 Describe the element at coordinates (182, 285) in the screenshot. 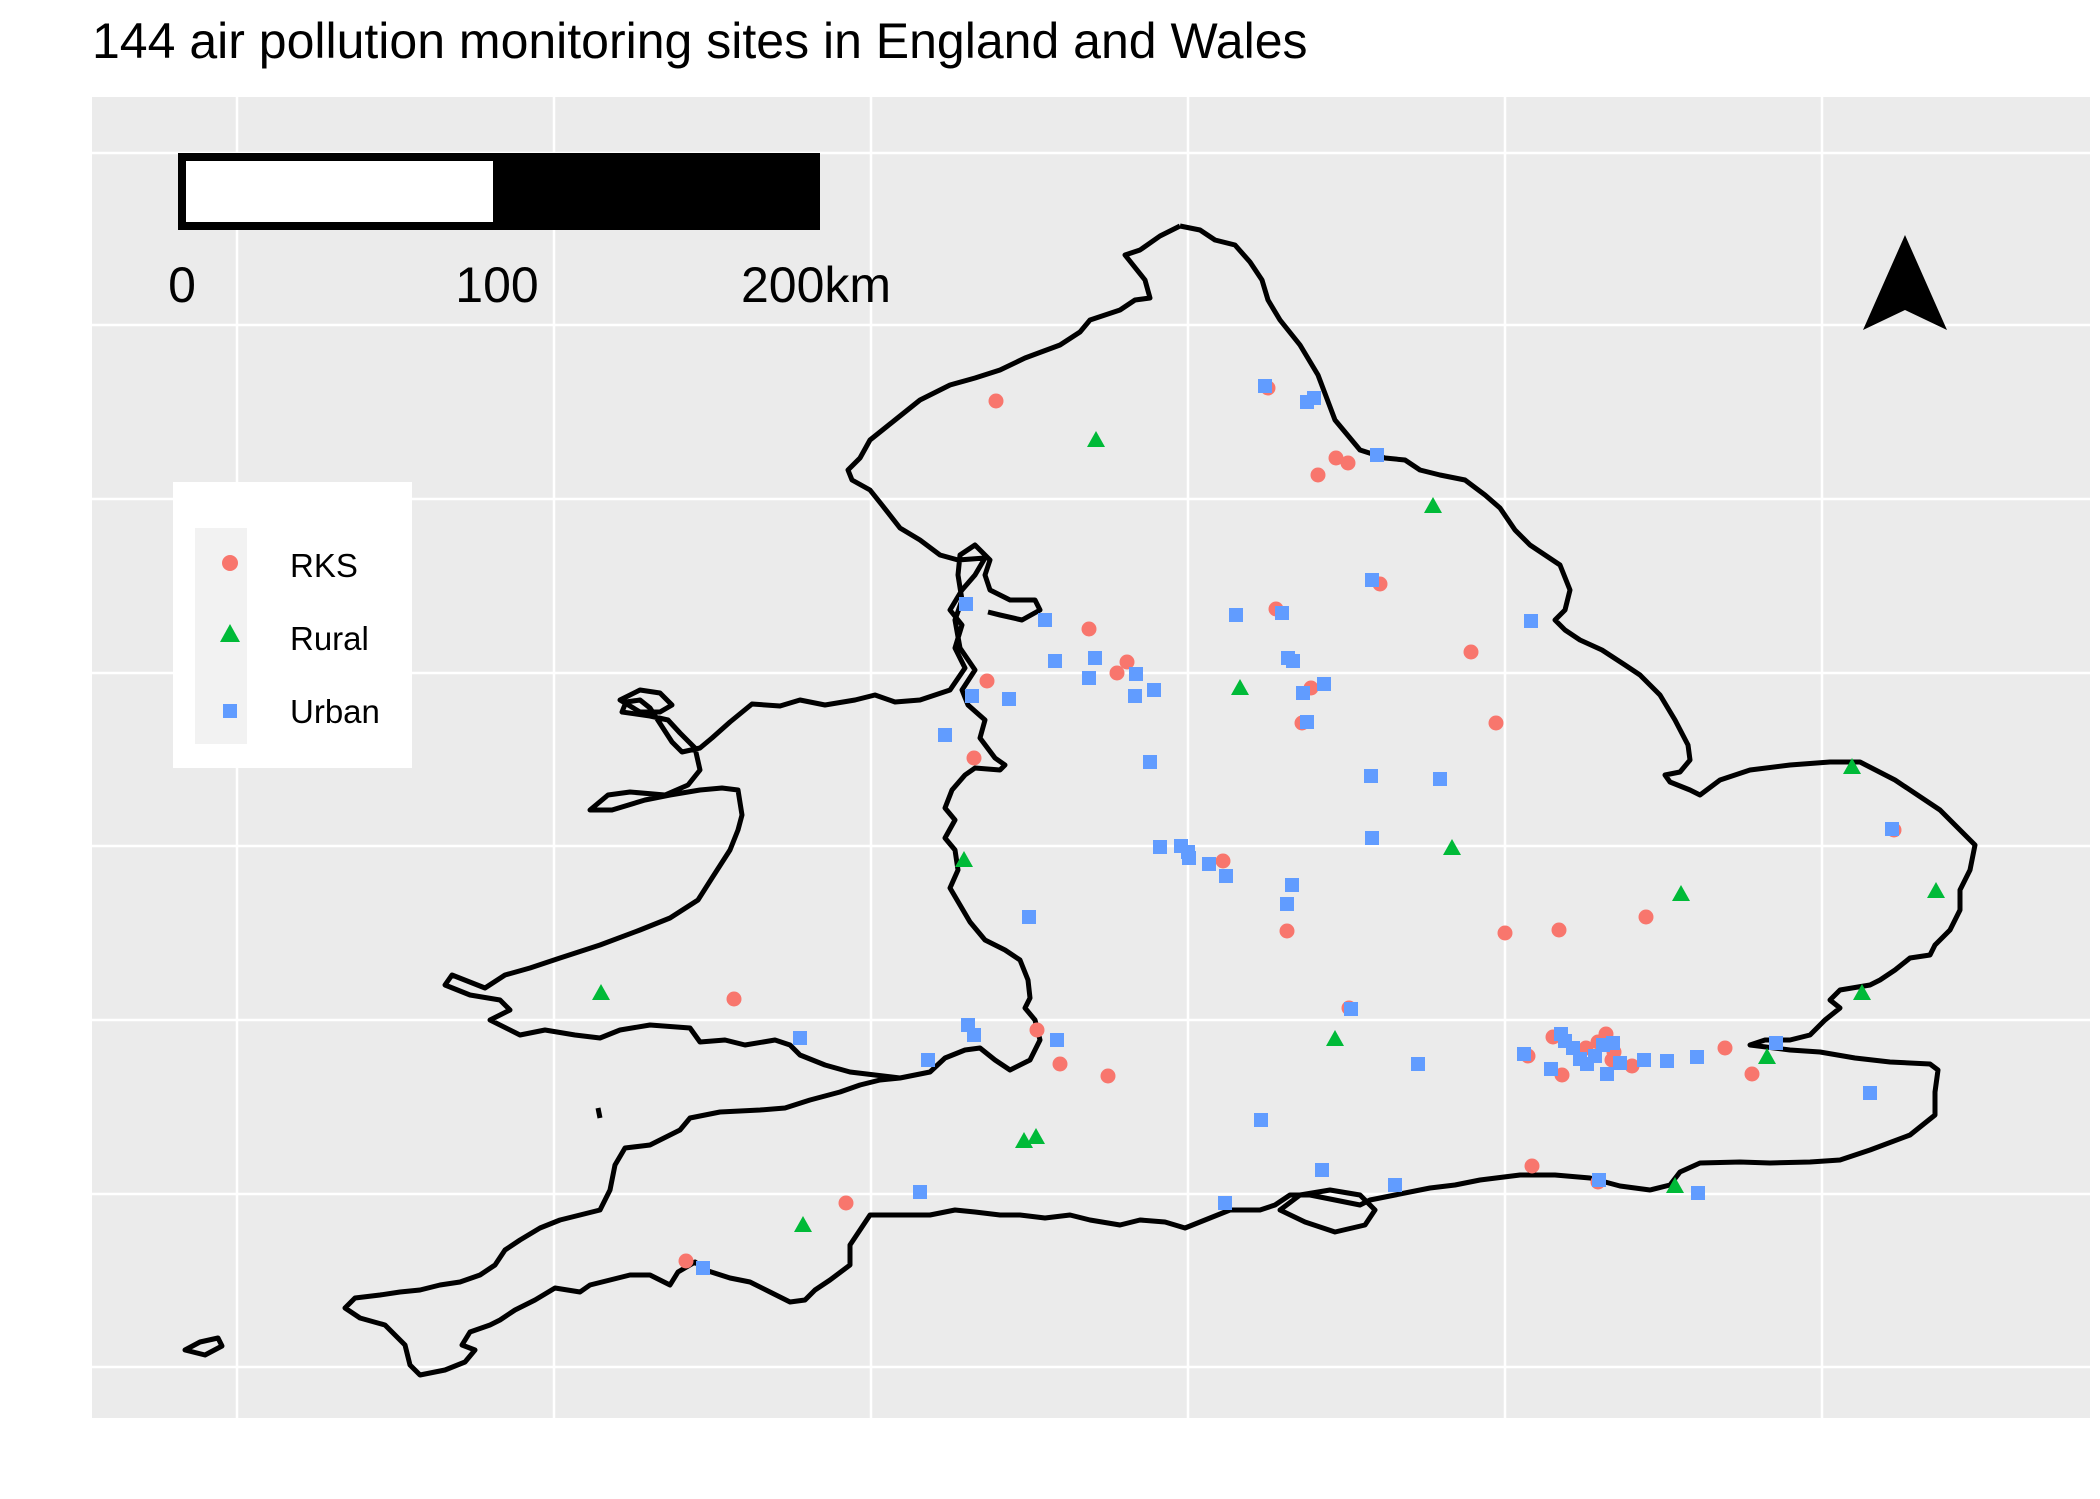

I see `scale-bar-label-0: 0` at that location.